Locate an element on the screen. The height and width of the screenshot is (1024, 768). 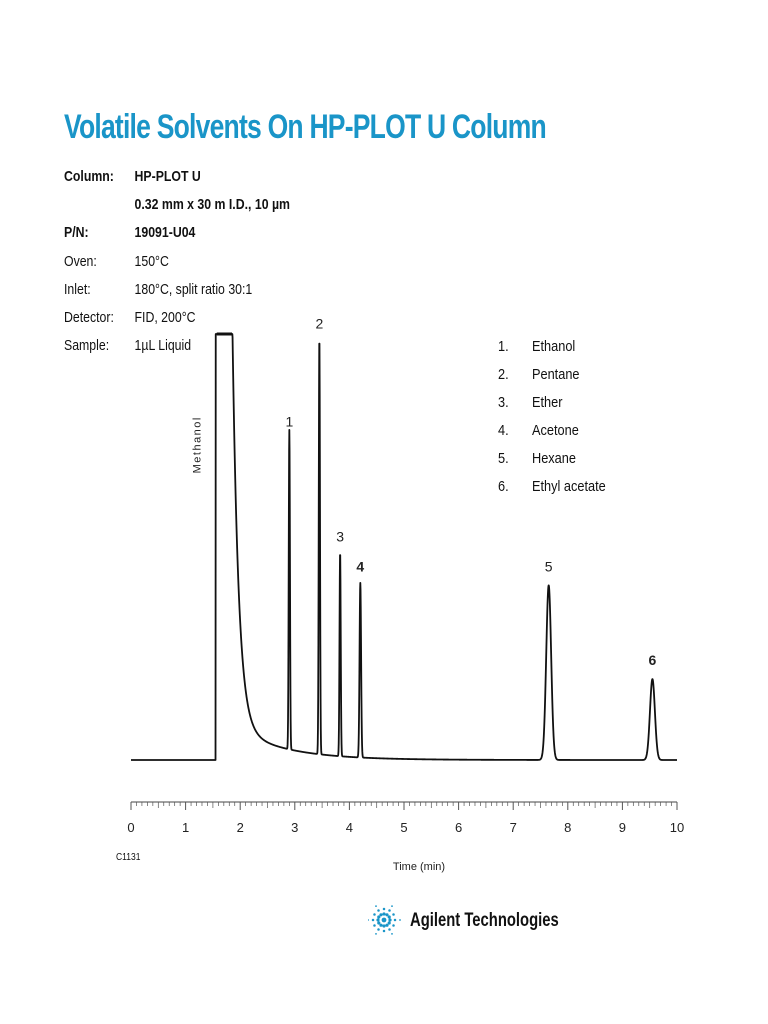
time-axis: 0 1 2 3 4 5 6 7 8 9 10 Time (min) is located at coordinates (405, 837).